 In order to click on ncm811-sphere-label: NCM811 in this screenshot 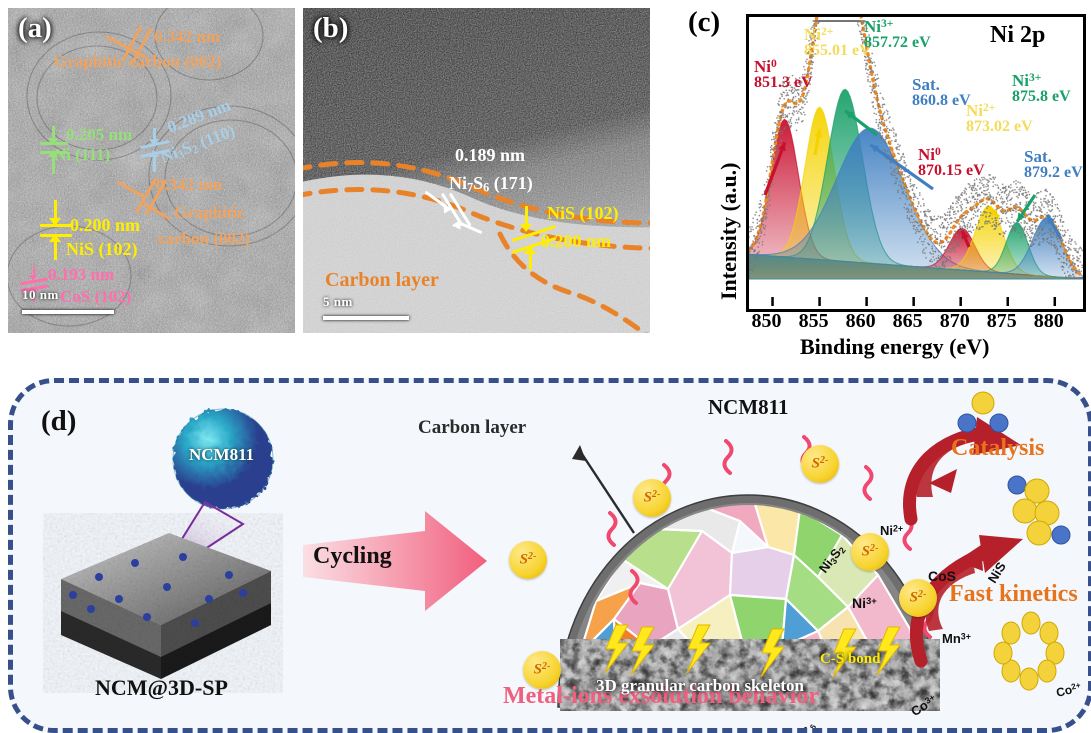, I will do `click(222, 454)`.